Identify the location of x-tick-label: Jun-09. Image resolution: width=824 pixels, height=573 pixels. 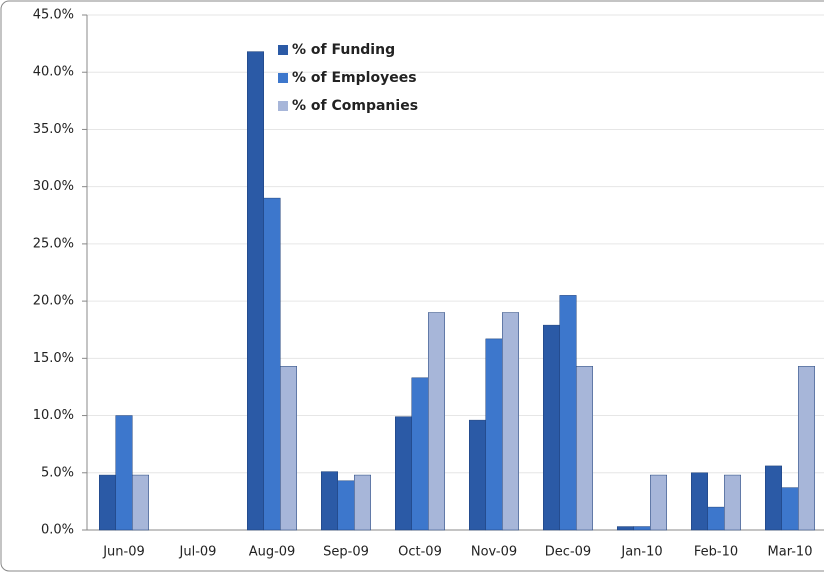
(123, 552).